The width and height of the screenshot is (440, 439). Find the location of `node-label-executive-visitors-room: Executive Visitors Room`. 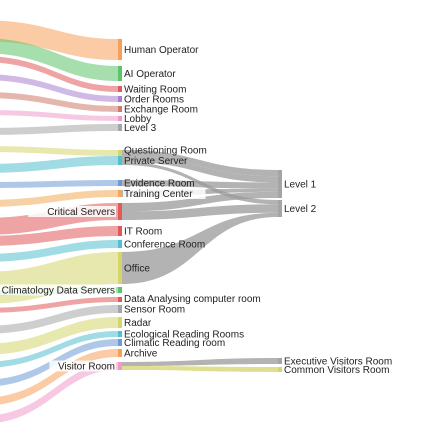

node-label-executive-visitors-room: Executive Visitors Room is located at coordinates (338, 362).